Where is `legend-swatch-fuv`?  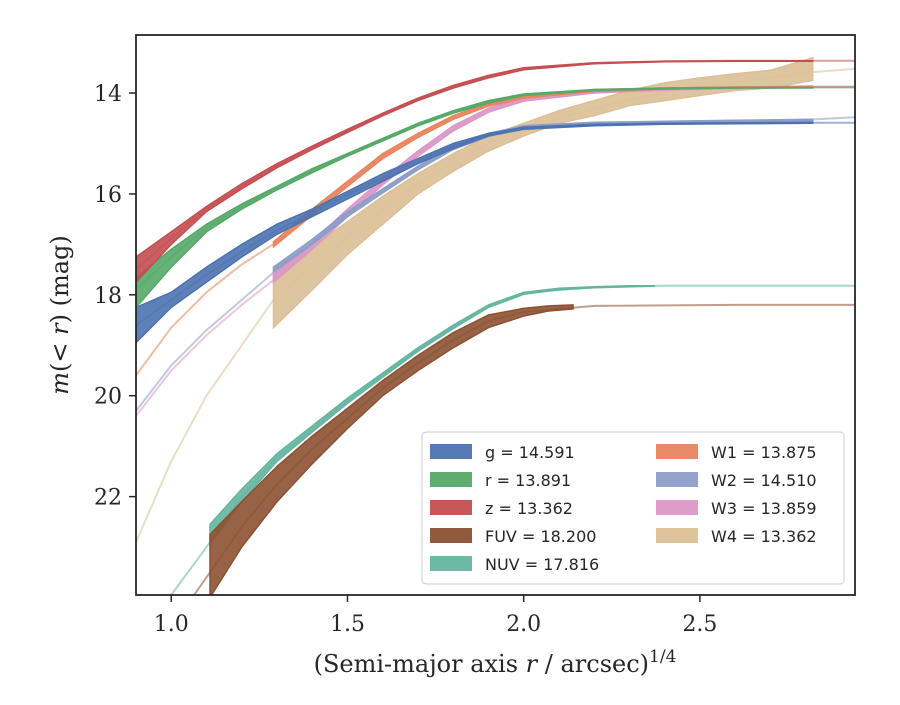
legend-swatch-fuv is located at coordinates (451, 535).